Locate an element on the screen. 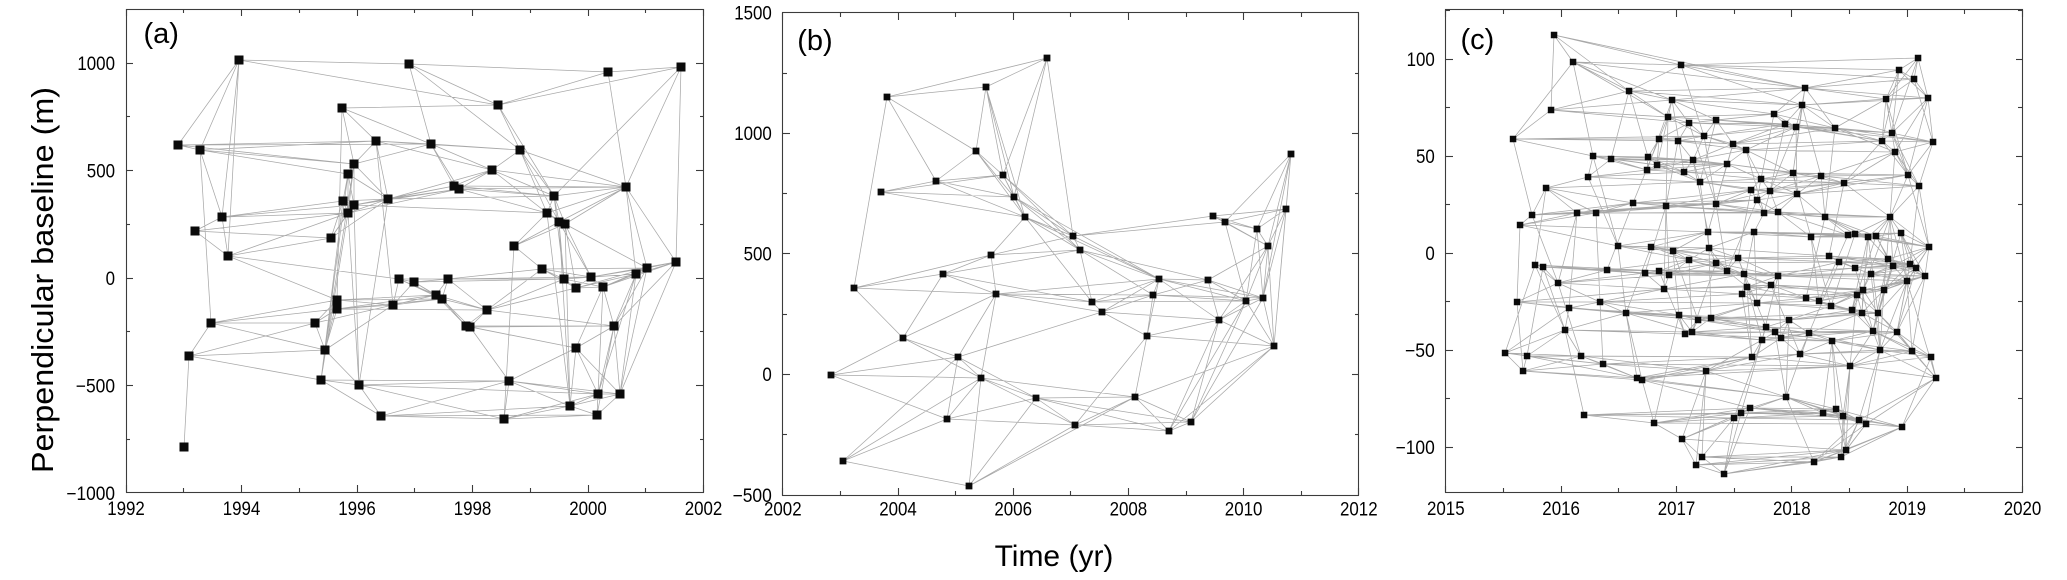 Image resolution: width=2067 pixels, height=580 pixels. svg-text: 2016 is located at coordinates (1561, 509).